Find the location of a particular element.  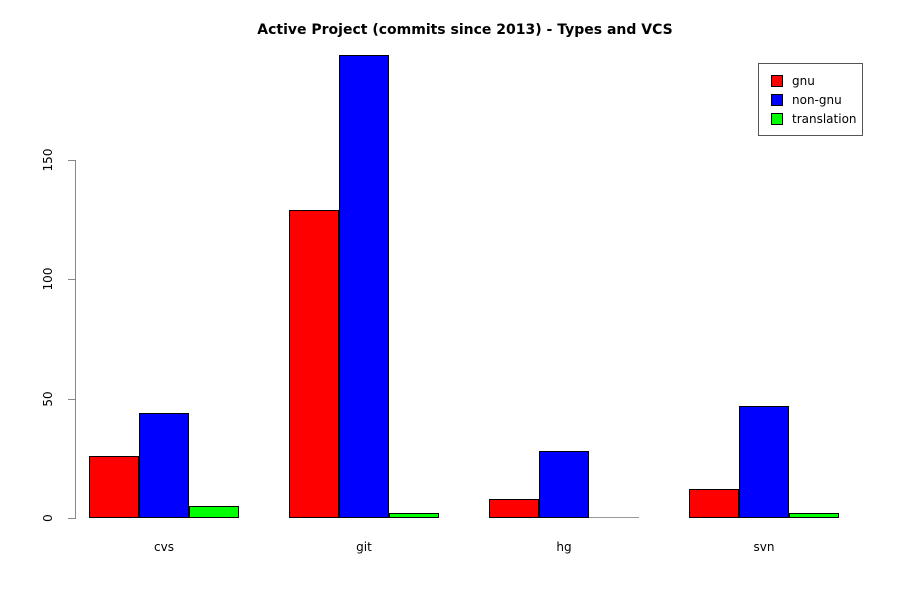

bar-gnu-svn is located at coordinates (714, 503).